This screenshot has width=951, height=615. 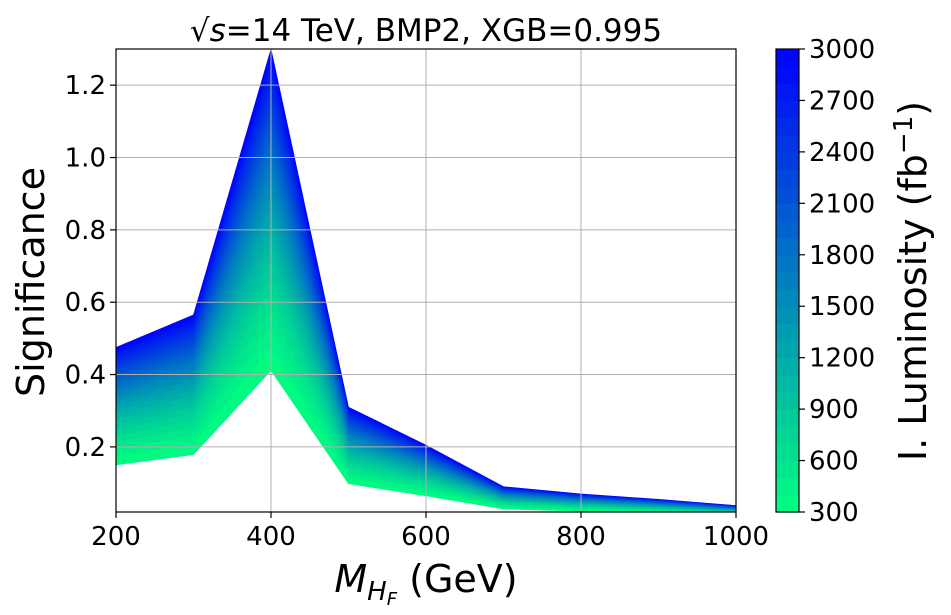 What do you see at coordinates (581, 537) in the screenshot?
I see `x-tick-label: 800` at bounding box center [581, 537].